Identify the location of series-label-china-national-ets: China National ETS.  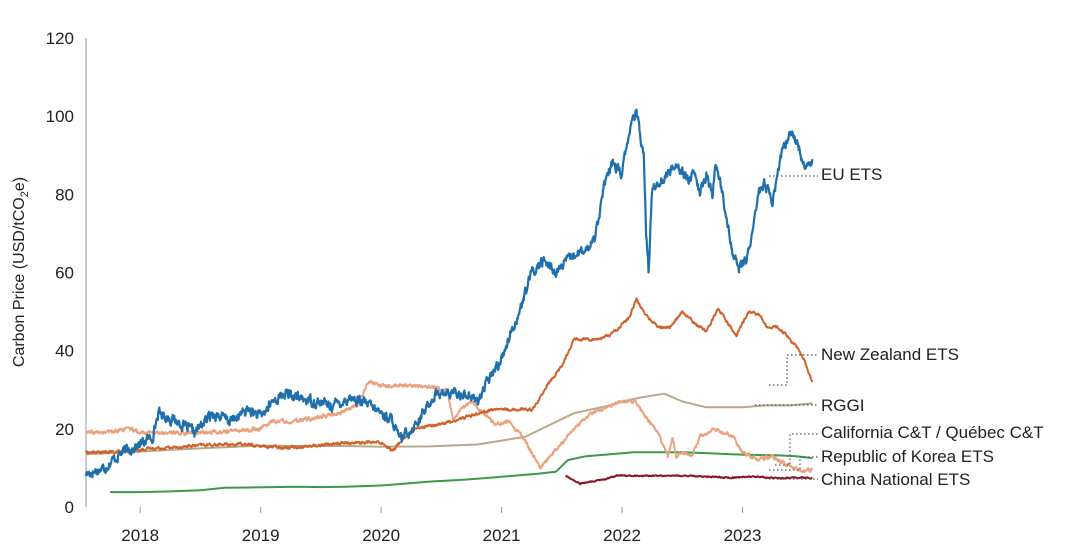
(895, 479).